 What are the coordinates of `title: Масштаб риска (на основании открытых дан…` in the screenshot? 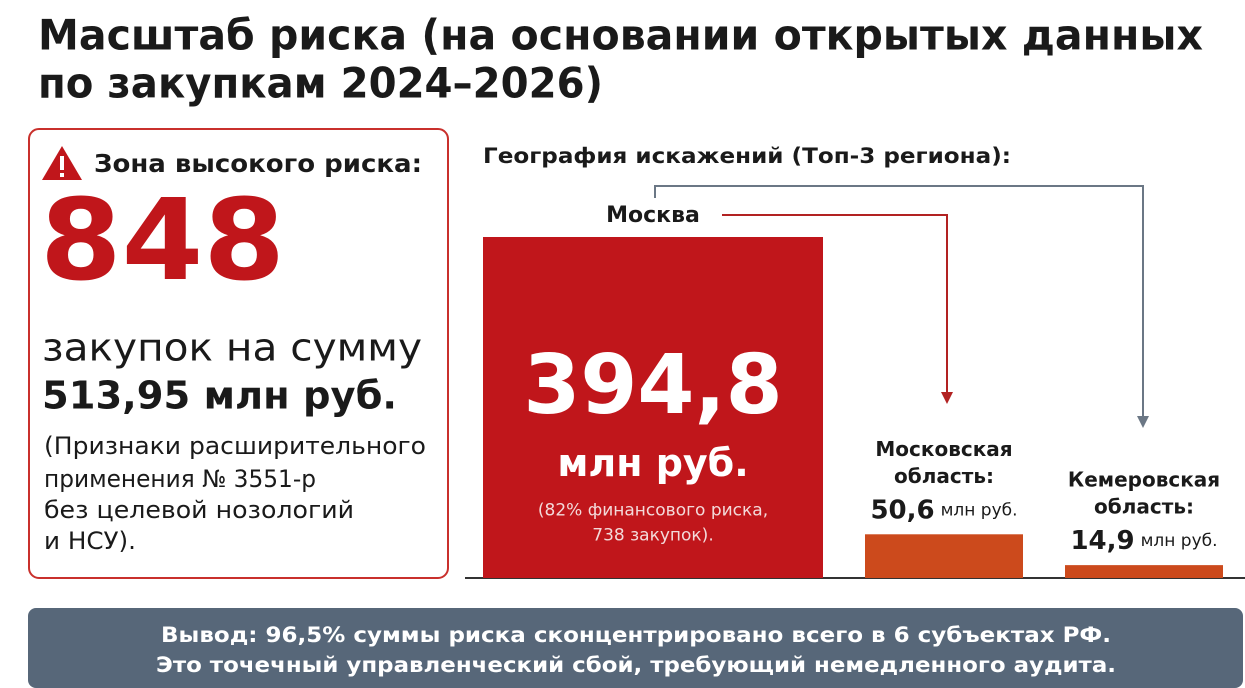 It's located at (620, 35).